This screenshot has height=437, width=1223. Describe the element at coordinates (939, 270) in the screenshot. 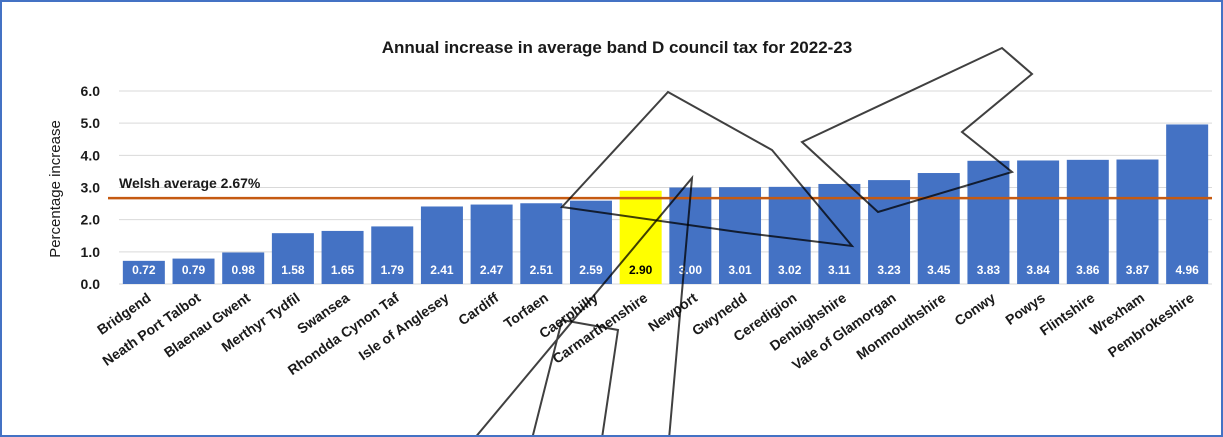

I see `data-label: 3.45` at that location.